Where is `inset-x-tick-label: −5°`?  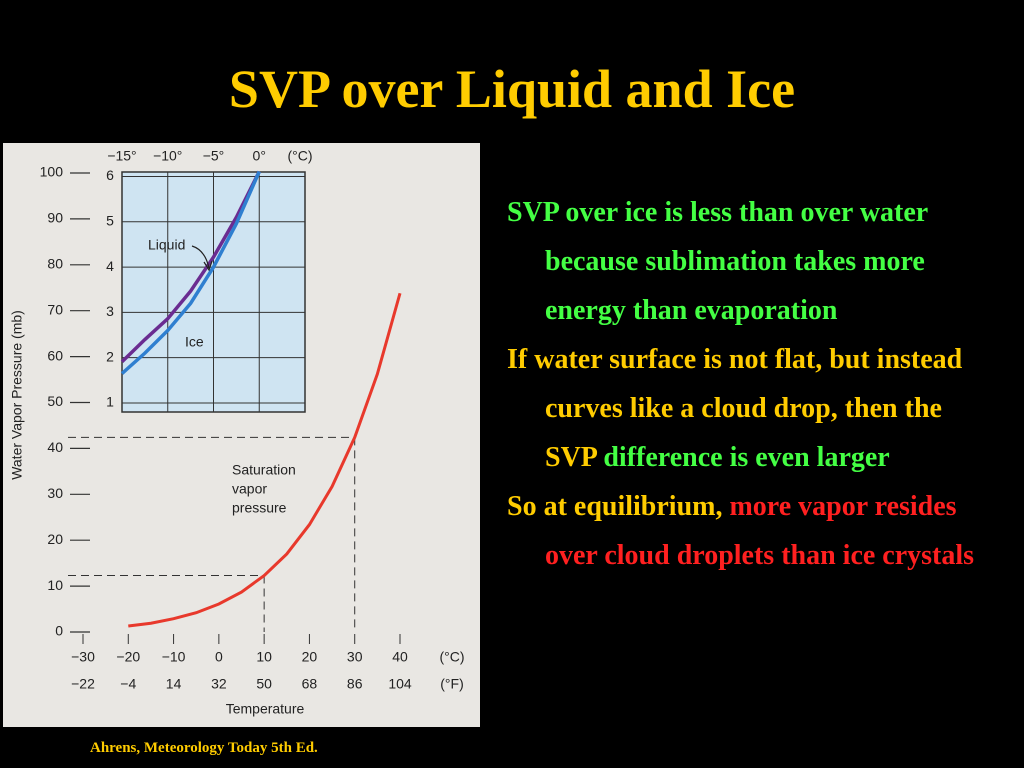 inset-x-tick-label: −5° is located at coordinates (214, 156).